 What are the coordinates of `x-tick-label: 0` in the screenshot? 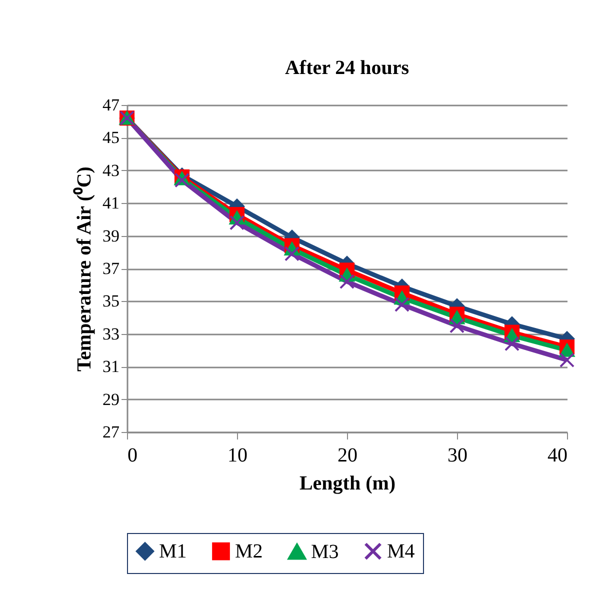 It's located at (133, 455).